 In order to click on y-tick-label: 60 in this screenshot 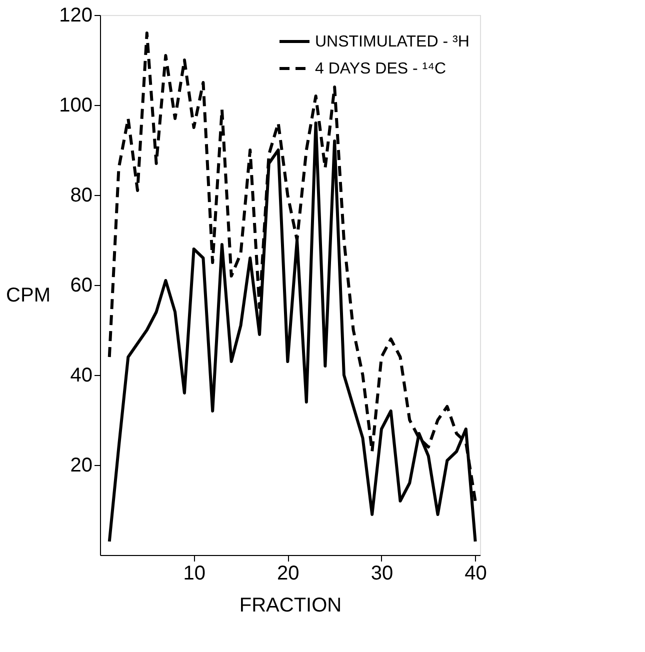, I will do `click(81, 285)`.